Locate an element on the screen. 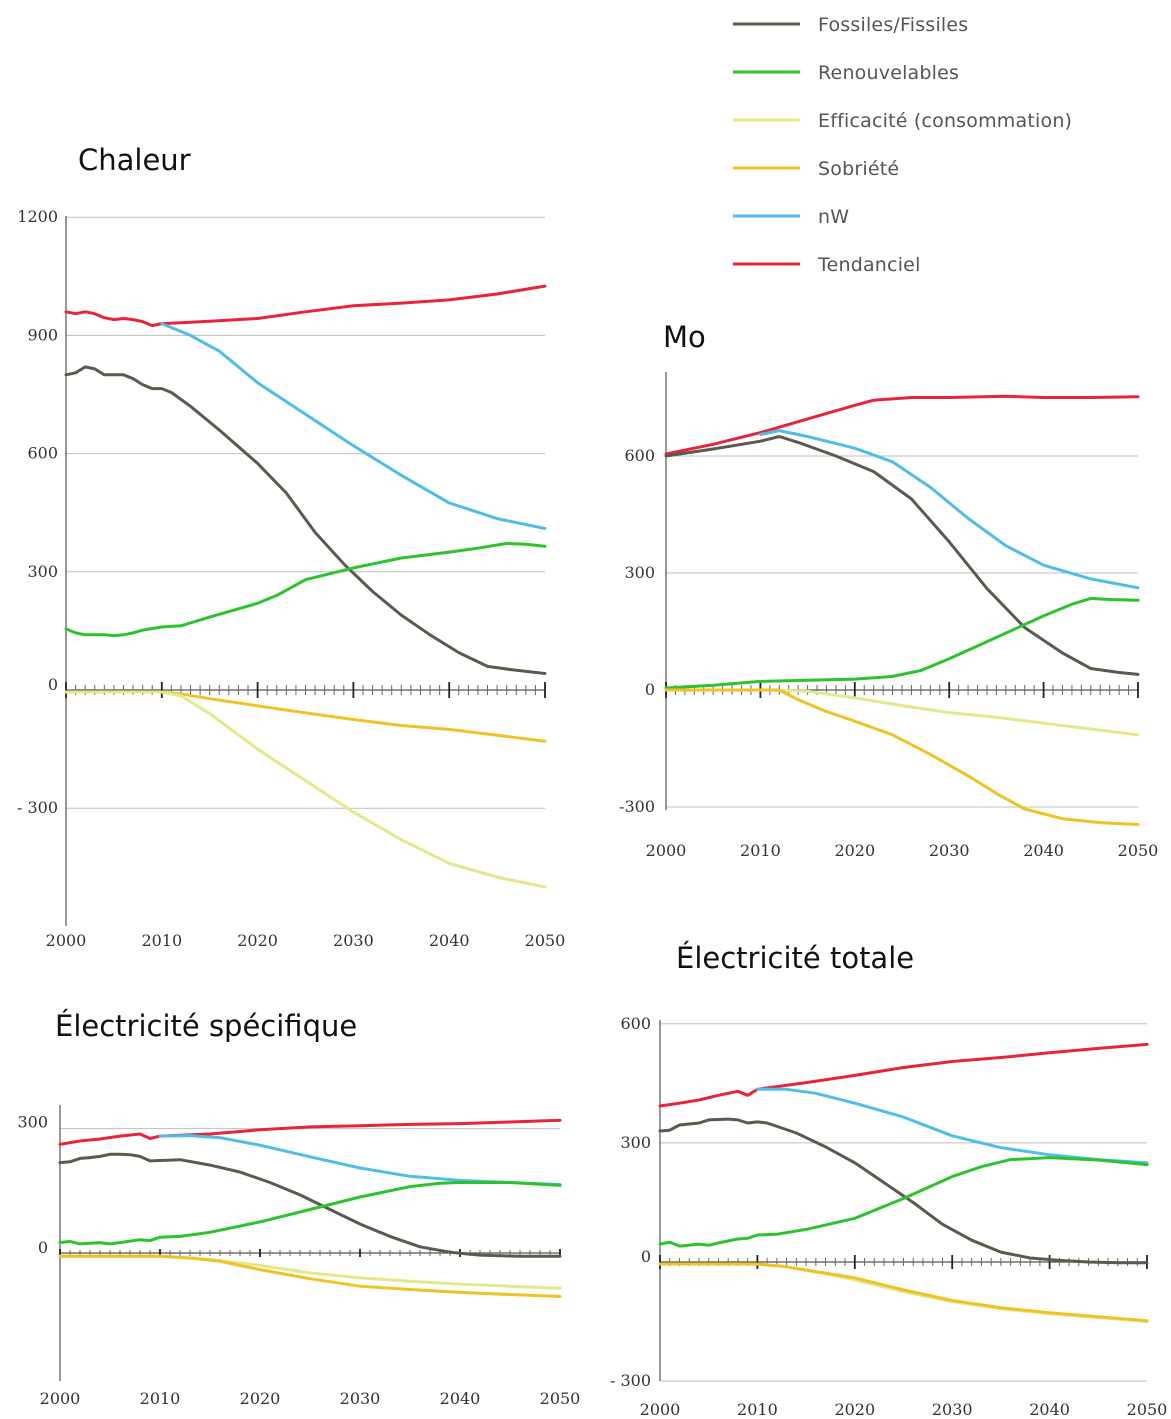 The image size is (1171, 1419). legend-item-sobriete: Sobriété is located at coordinates (816, 169).